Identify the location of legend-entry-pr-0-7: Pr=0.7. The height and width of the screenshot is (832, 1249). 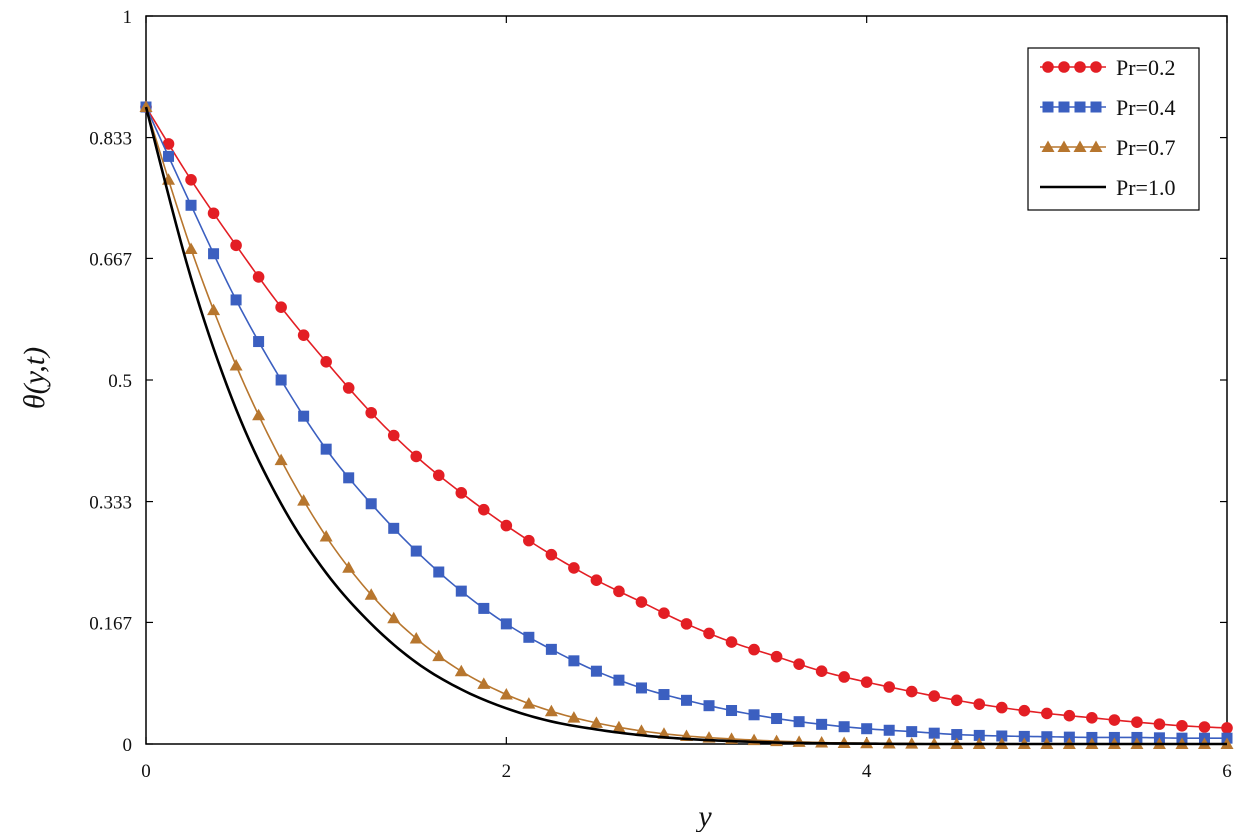
(1107, 147).